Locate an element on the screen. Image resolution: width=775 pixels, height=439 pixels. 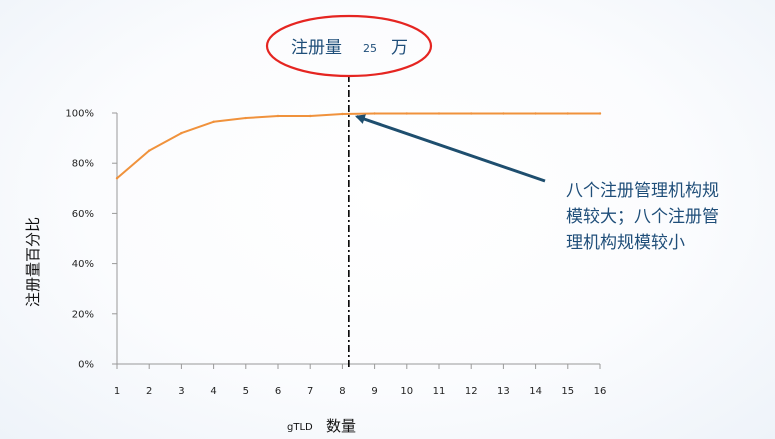
y-tick-label: 100% is located at coordinates (79, 114).